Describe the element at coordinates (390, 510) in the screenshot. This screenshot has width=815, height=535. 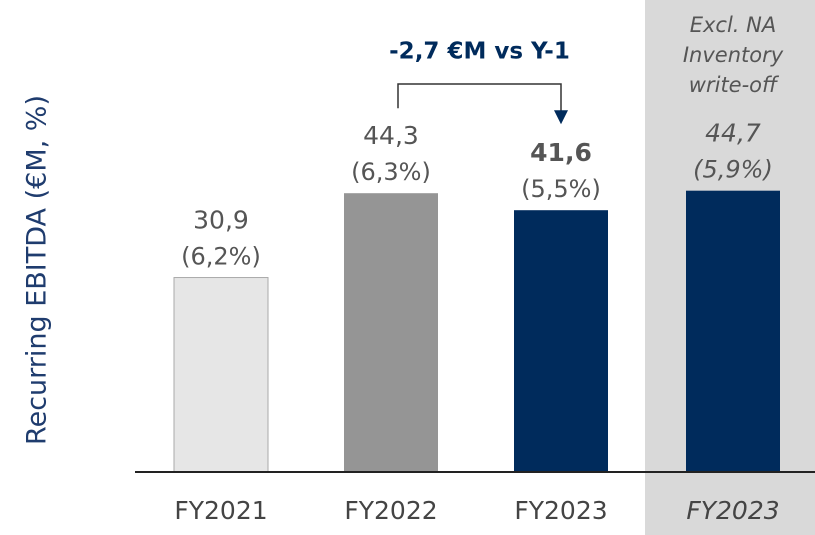
I see `x-tick-label: FY2022` at that location.